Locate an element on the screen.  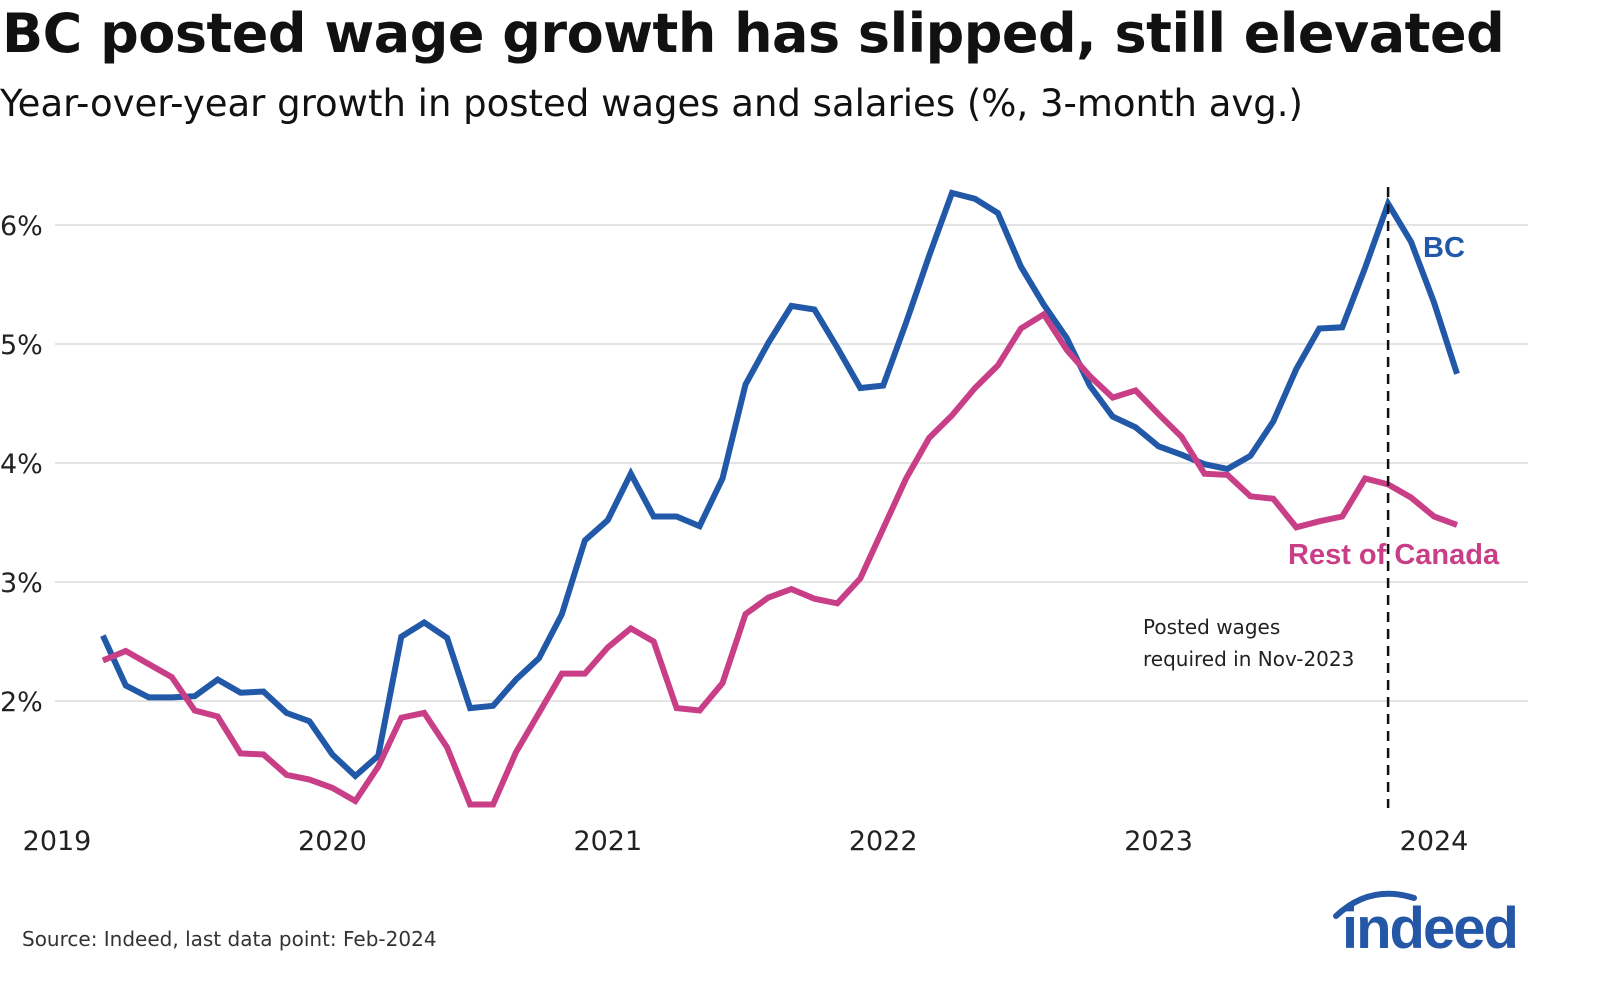
x-tick-label: 2022 is located at coordinates (883, 841).